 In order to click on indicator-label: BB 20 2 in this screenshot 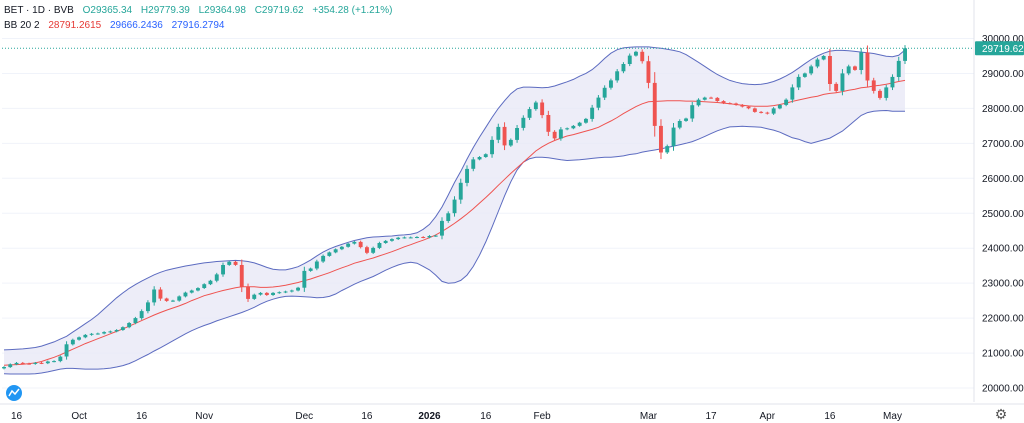, I will do `click(22, 25)`.